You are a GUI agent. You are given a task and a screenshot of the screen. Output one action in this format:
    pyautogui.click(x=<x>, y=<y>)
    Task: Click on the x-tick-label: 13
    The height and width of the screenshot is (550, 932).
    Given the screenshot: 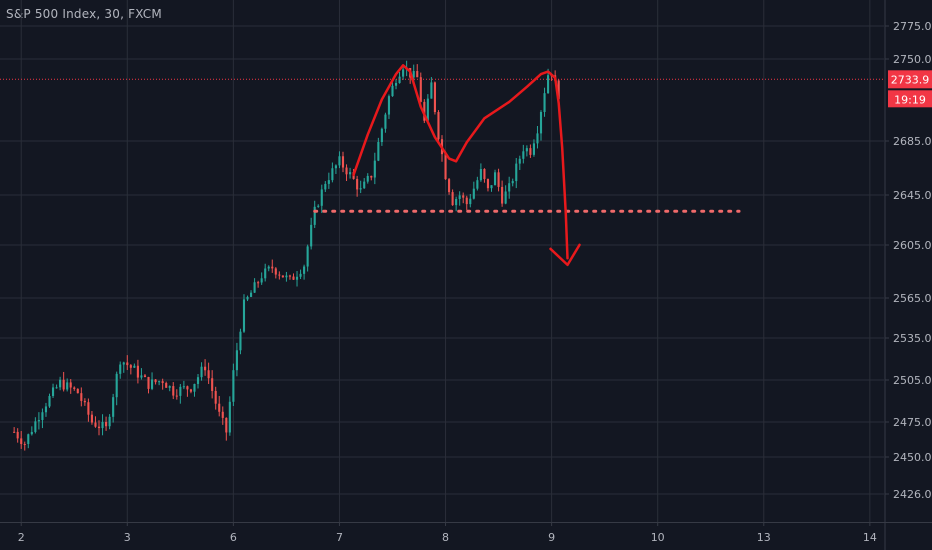 What is the action you would take?
    pyautogui.click(x=764, y=537)
    